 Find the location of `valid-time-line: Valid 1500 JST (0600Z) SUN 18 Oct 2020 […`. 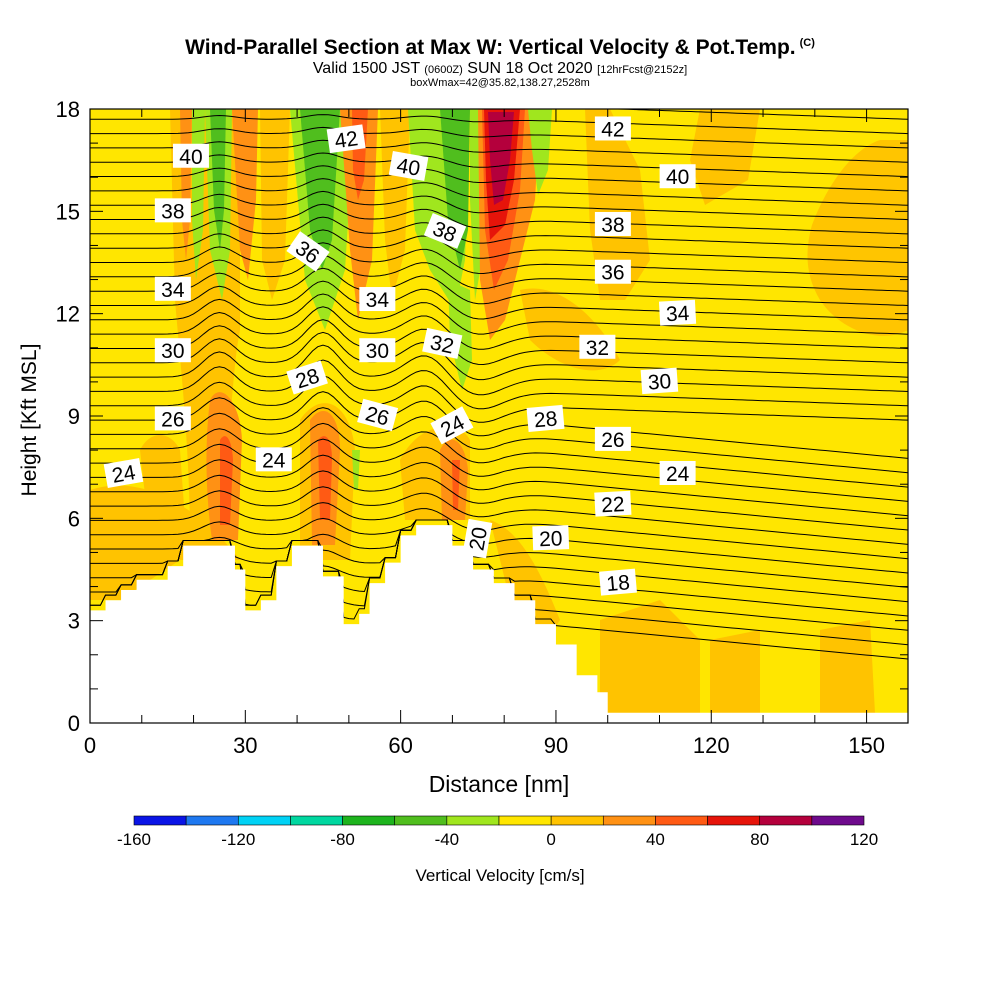

valid-time-line: Valid 1500 JST (0600Z) SUN 18 Oct 2020 [… is located at coordinates (500, 69).